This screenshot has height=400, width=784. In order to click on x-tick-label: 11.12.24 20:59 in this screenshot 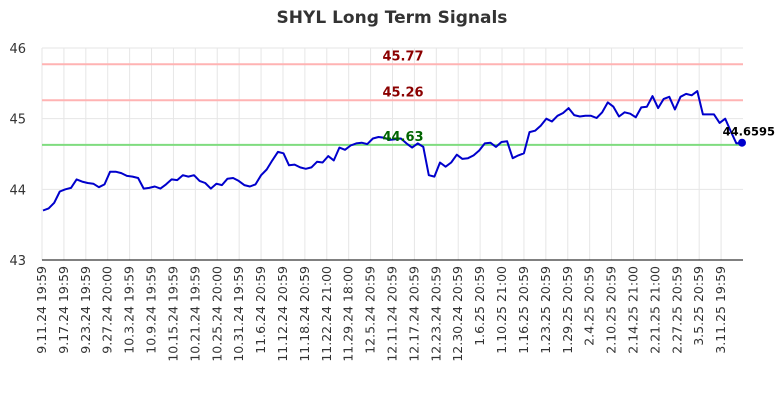, I will do `click(282, 314)`.